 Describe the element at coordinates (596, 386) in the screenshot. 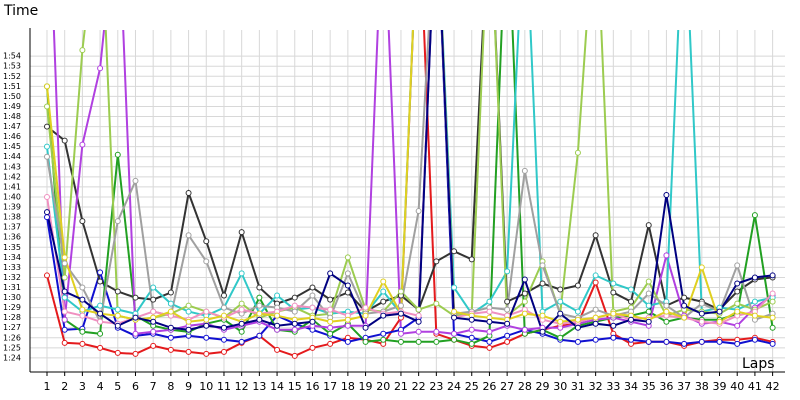

I see `x-tick-label: 32` at that location.